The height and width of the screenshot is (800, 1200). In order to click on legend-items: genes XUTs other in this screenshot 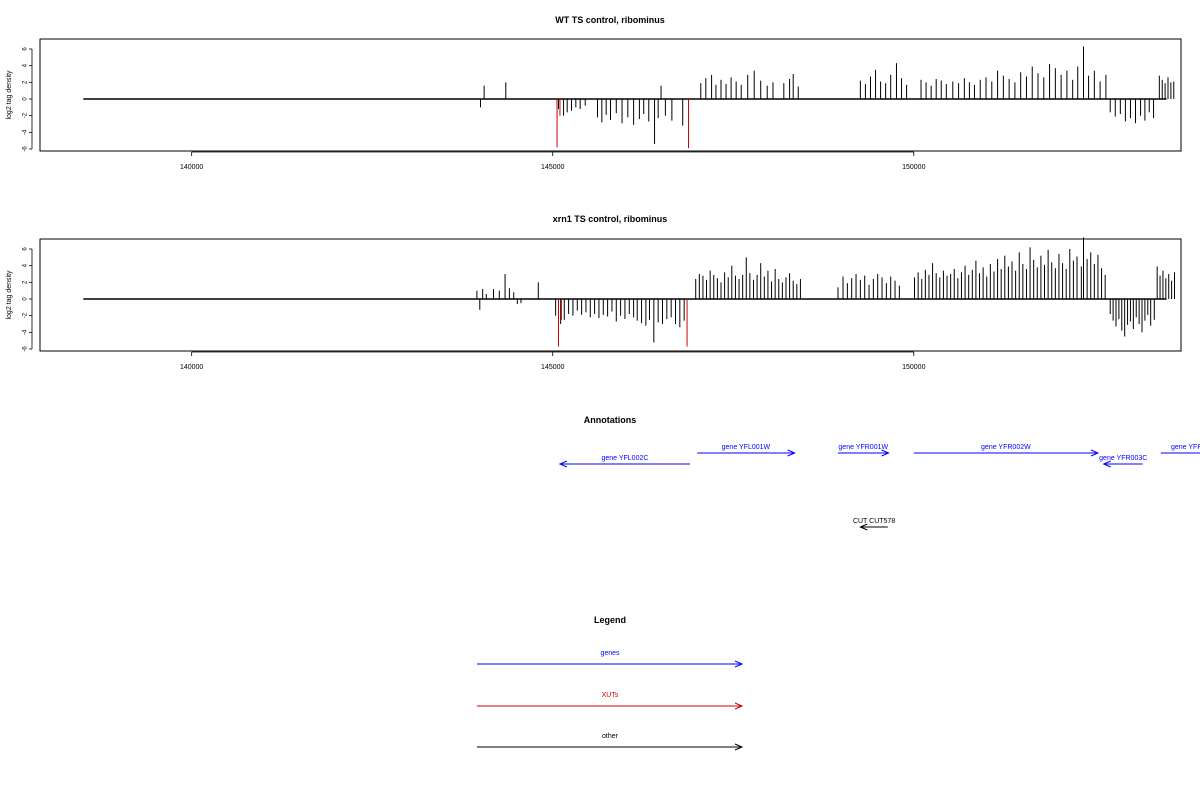, I will do `click(610, 700)`.